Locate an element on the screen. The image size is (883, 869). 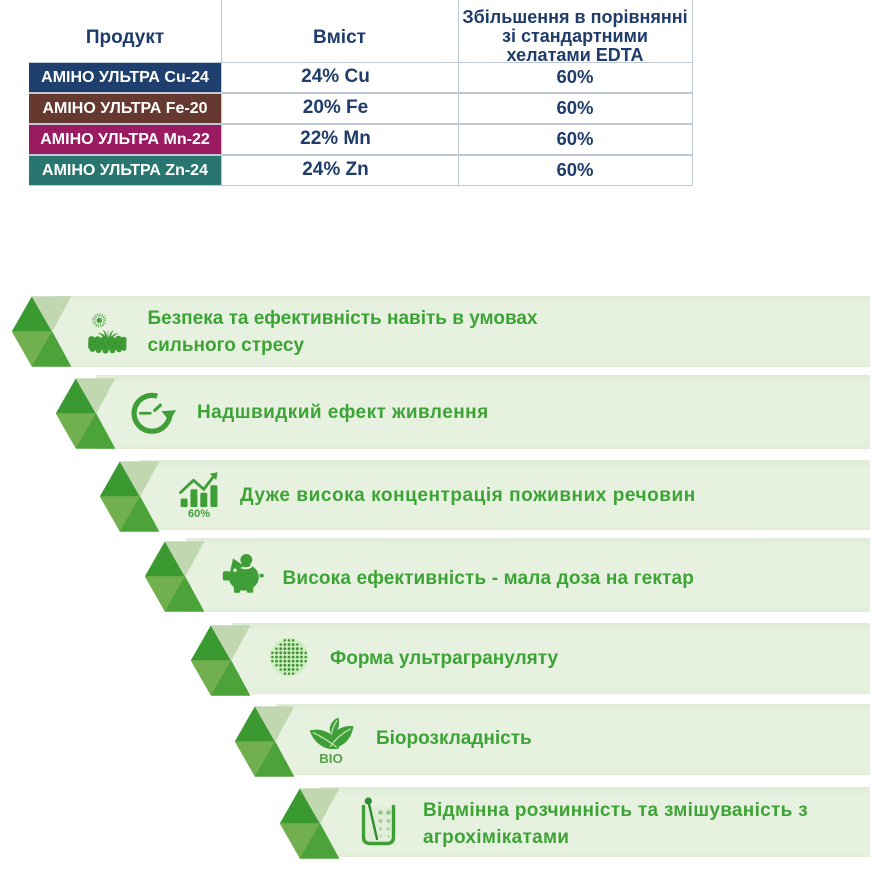
svg-text: BIO is located at coordinates (331, 757).